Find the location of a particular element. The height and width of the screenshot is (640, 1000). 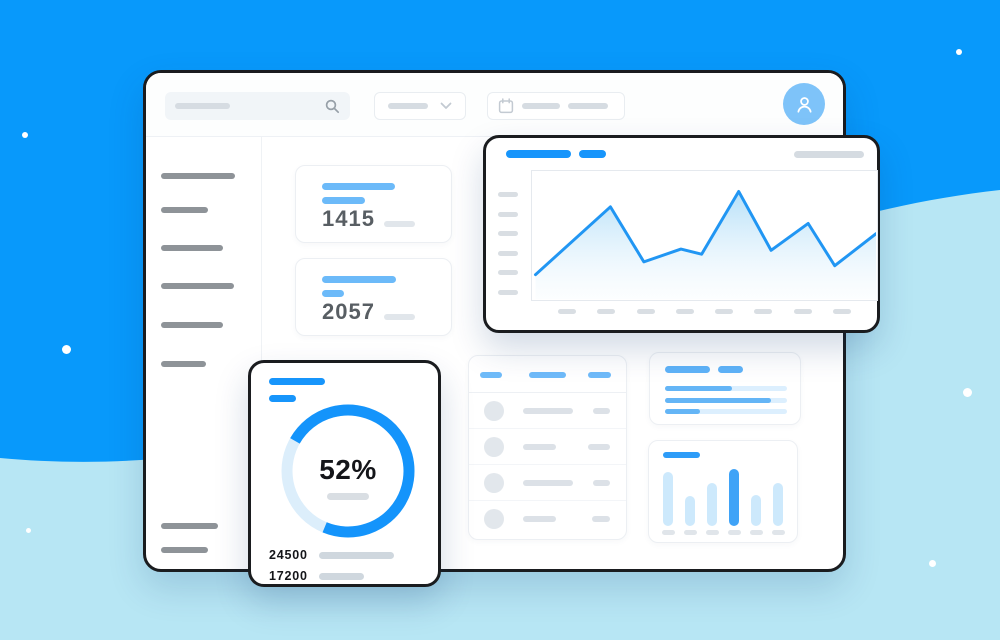

donut-chart is located at coordinates (348, 471).